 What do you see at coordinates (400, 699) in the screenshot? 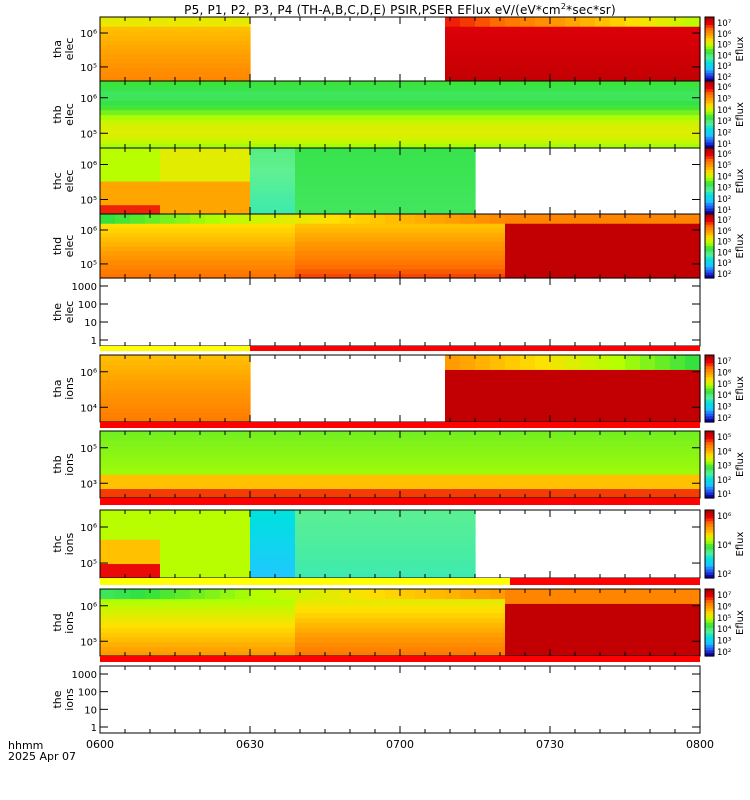
I see `panel-frame` at bounding box center [400, 699].